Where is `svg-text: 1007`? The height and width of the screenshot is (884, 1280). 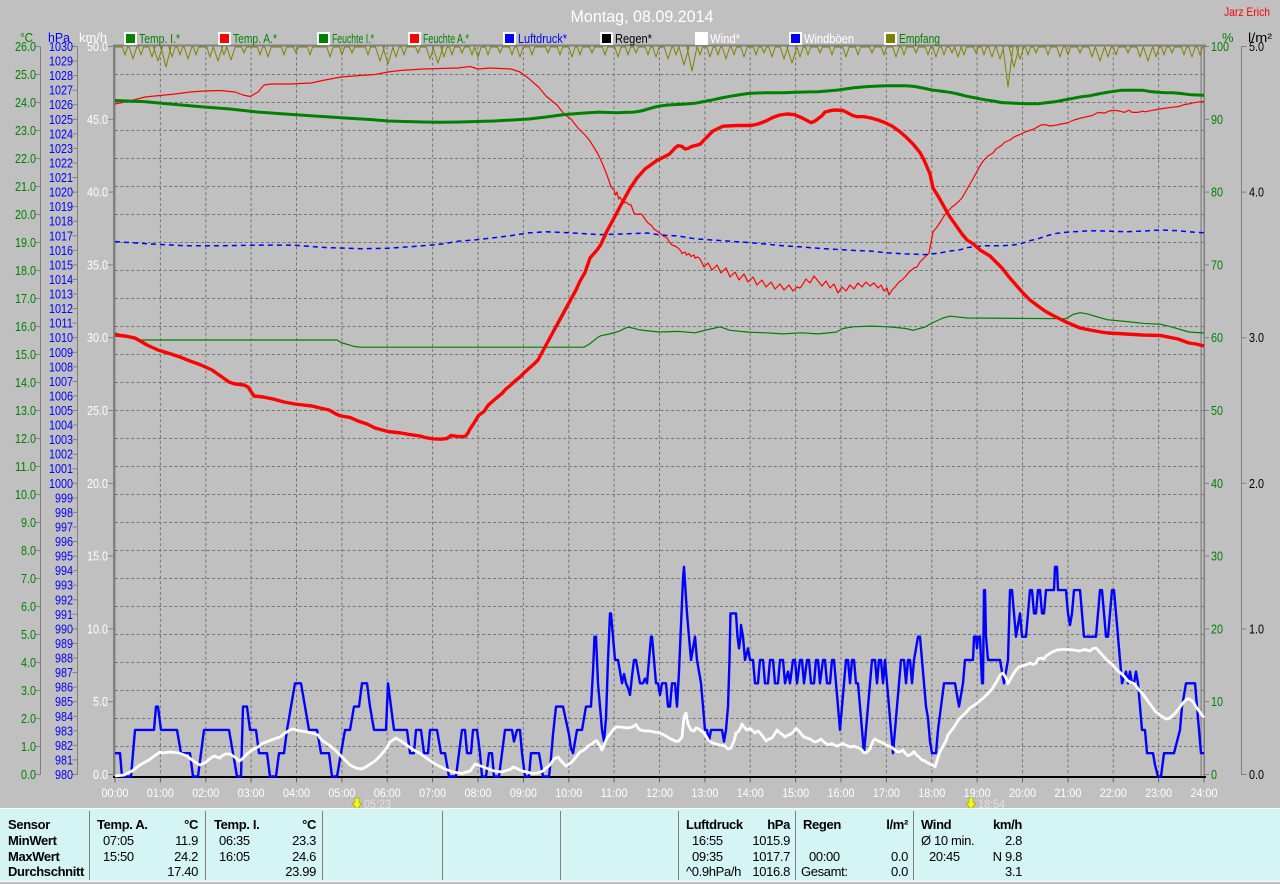 svg-text: 1007 is located at coordinates (61, 381).